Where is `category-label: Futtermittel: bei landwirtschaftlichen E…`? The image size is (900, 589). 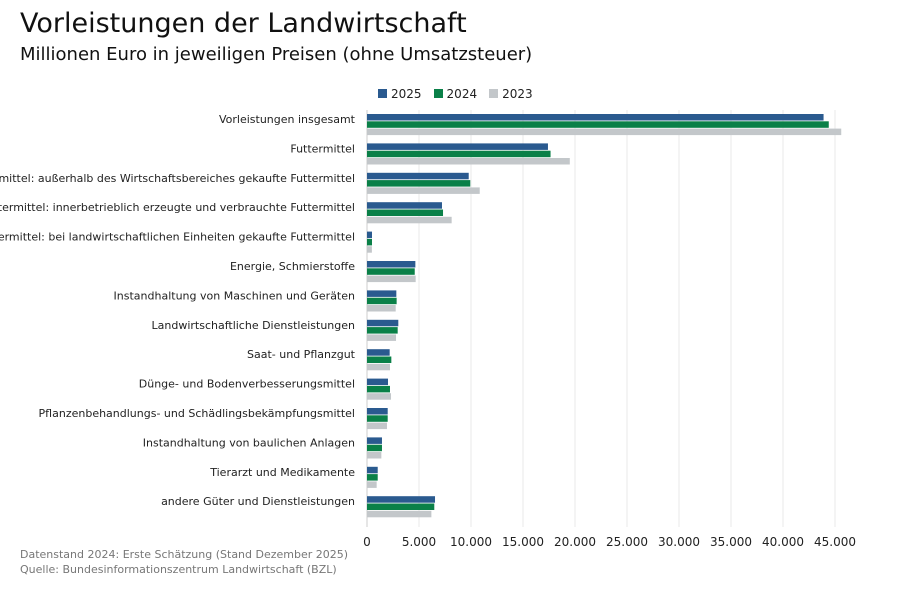 category-label: Futtermittel: bei landwirtschaftlichen E… is located at coordinates (177, 237).